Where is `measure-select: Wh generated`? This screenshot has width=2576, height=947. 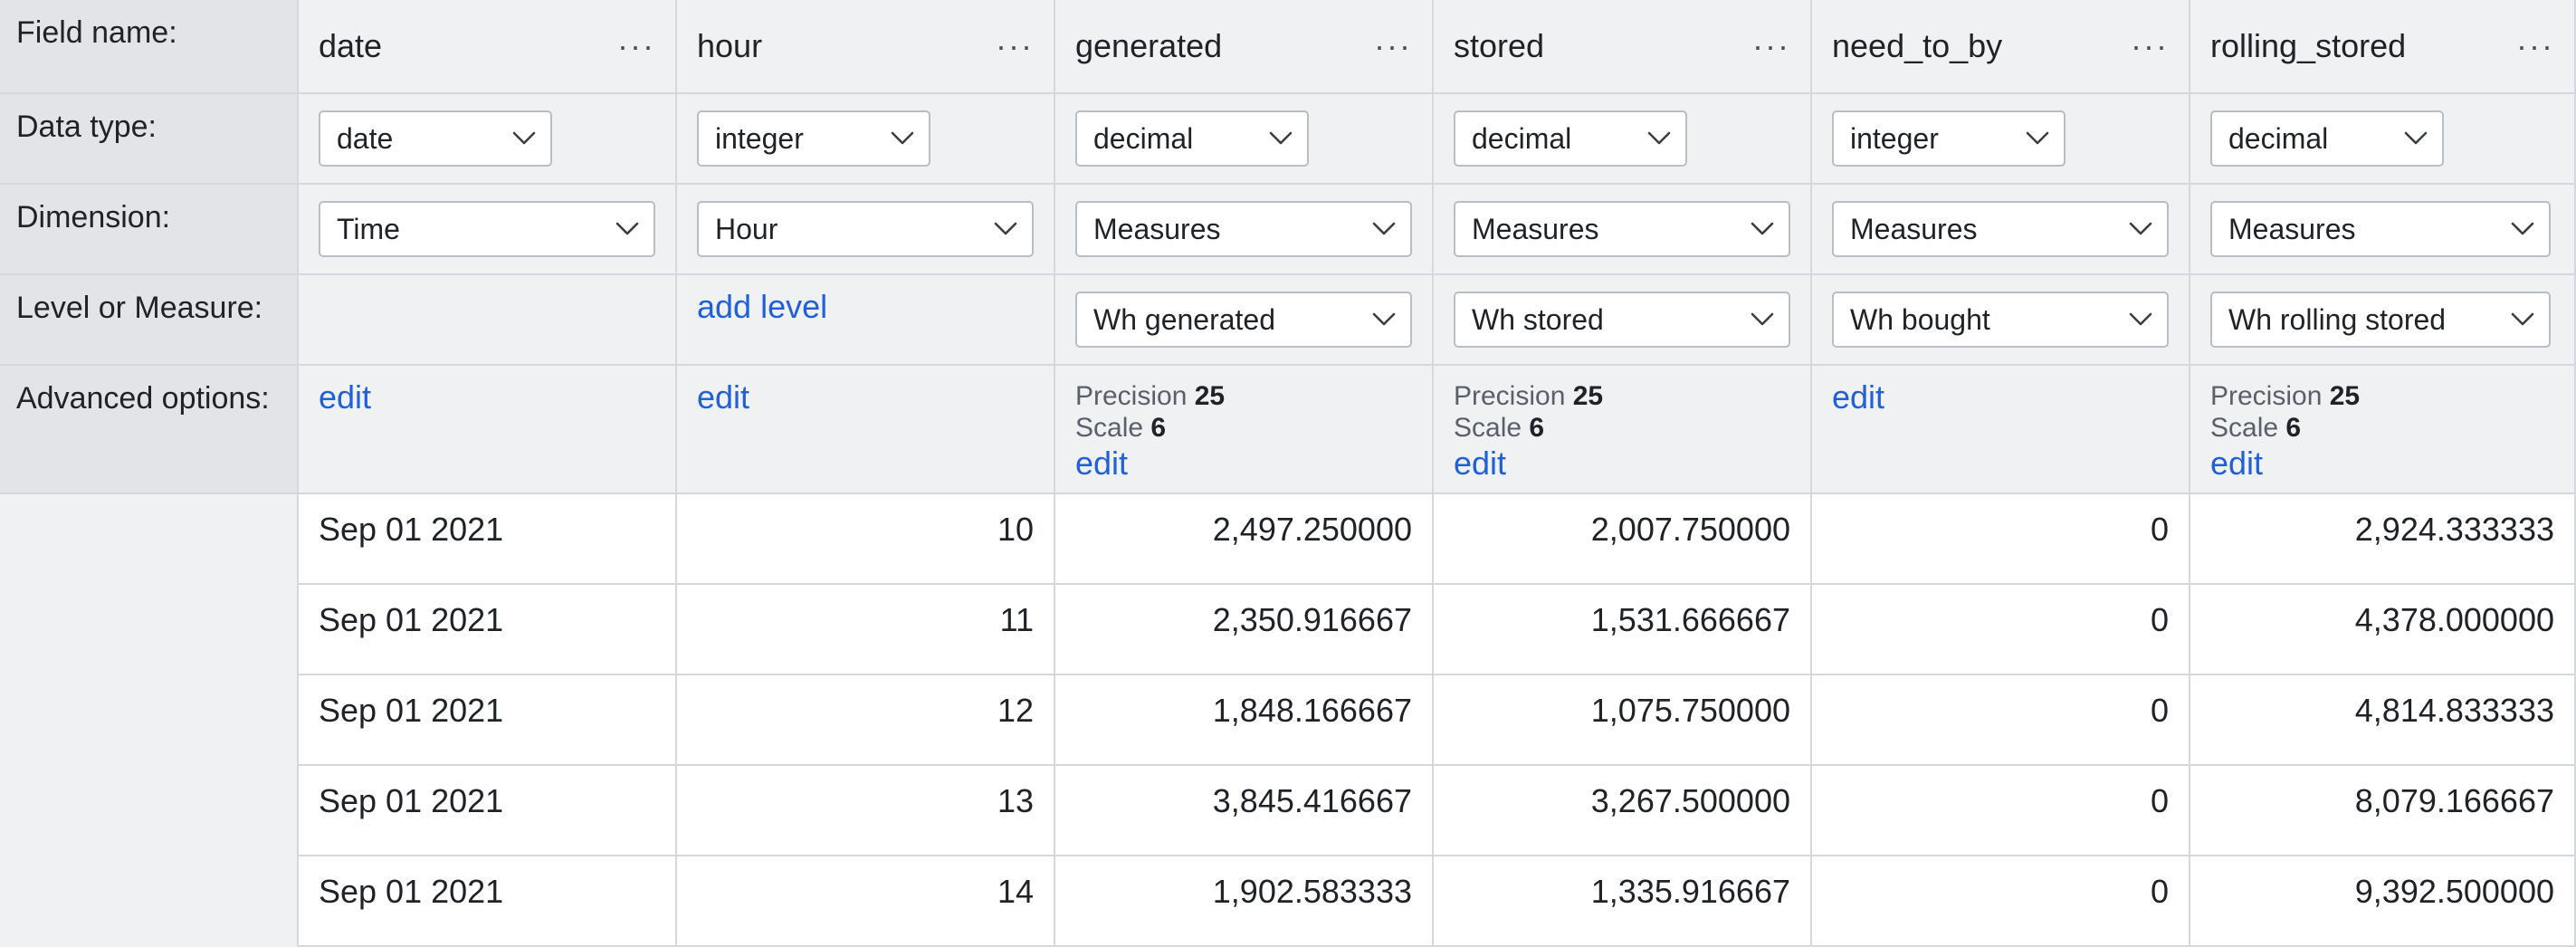
measure-select: Wh generated is located at coordinates (1243, 320).